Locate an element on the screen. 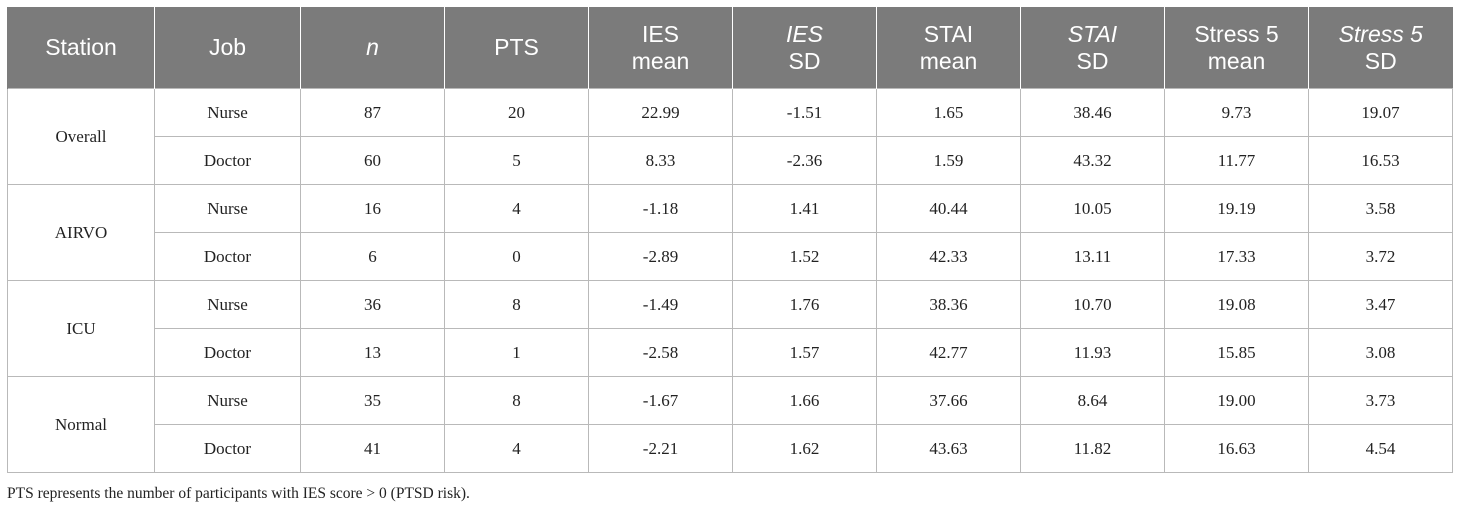  value-cell: 13.11 is located at coordinates (1092, 256).